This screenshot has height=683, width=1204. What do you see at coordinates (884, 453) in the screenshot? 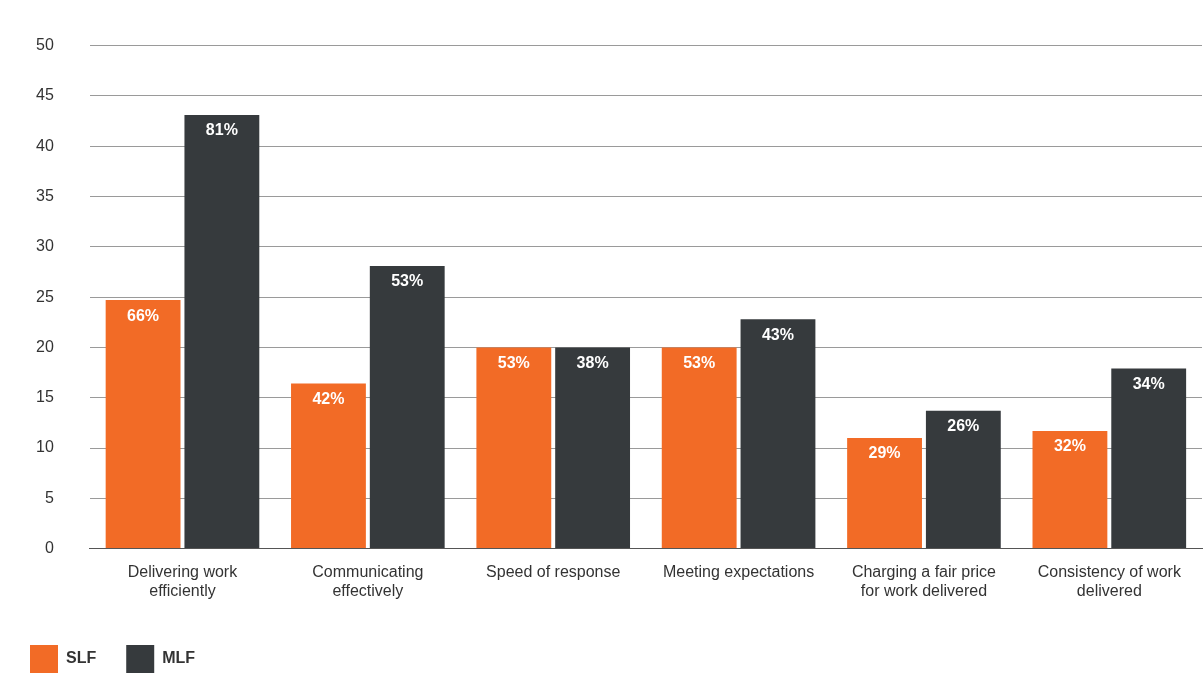
I see `annotation: 29%` at bounding box center [884, 453].